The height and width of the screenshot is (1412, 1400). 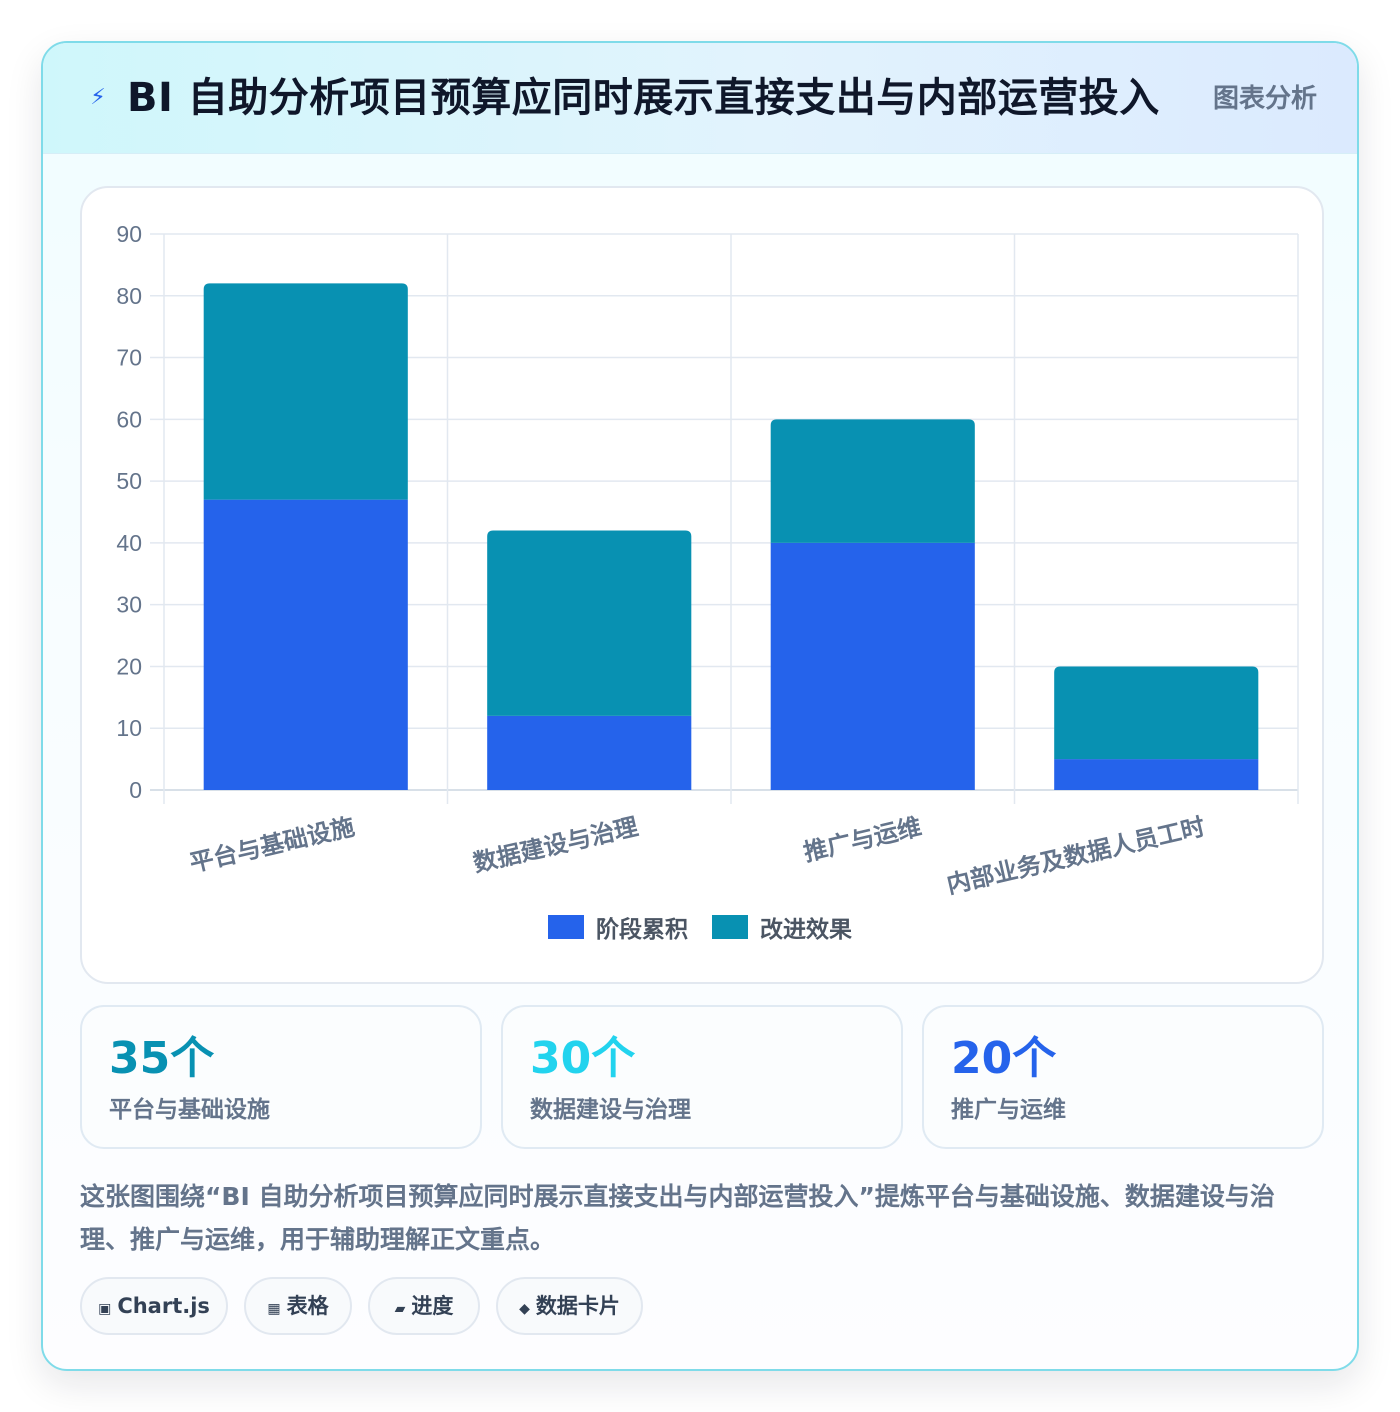 I want to click on chart-analysis-tag: 图表分析, so click(x=1264, y=99).